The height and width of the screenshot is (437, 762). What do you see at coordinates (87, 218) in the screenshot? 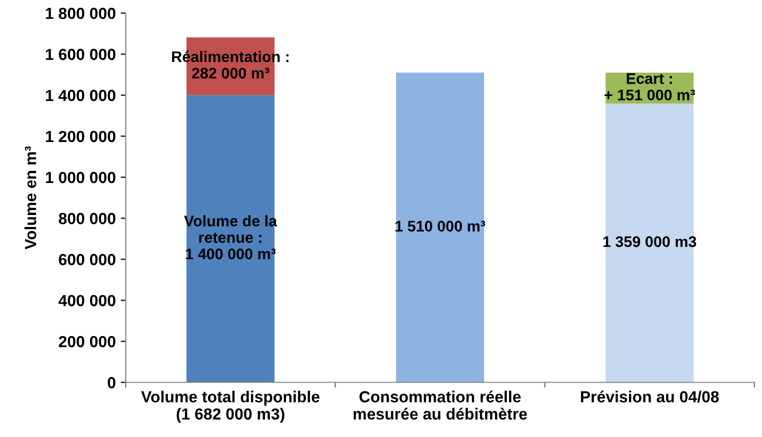
I see `y-tick-label: 800 000` at bounding box center [87, 218].